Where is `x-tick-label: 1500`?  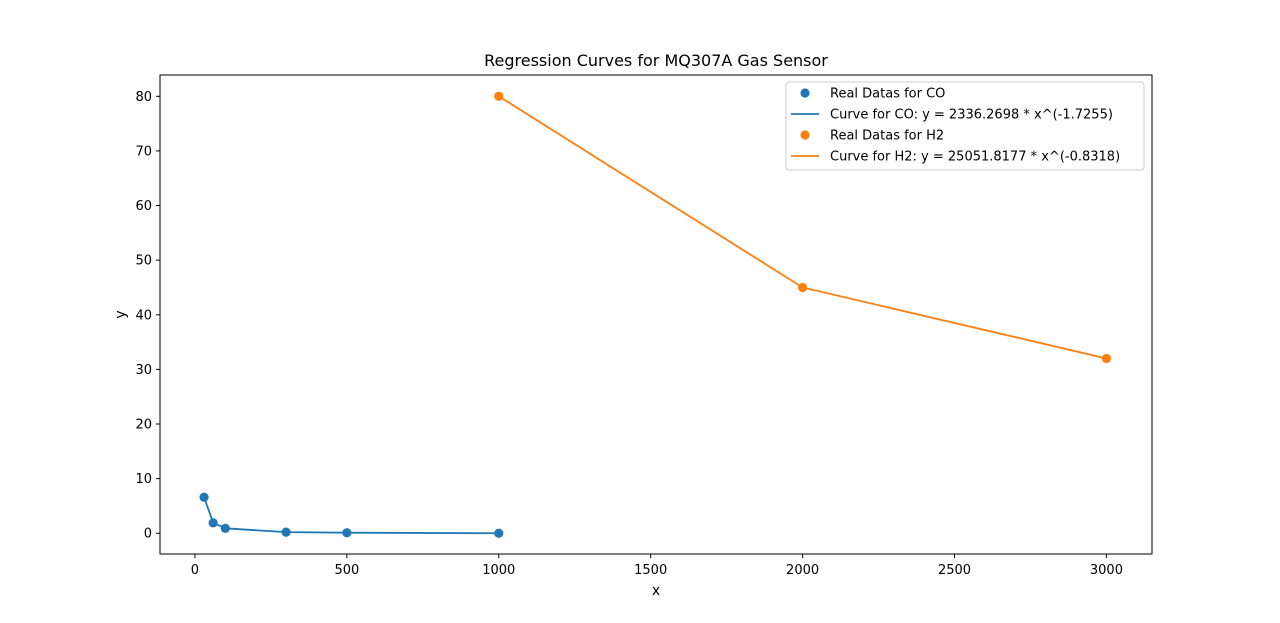
x-tick-label: 1500 is located at coordinates (650, 570).